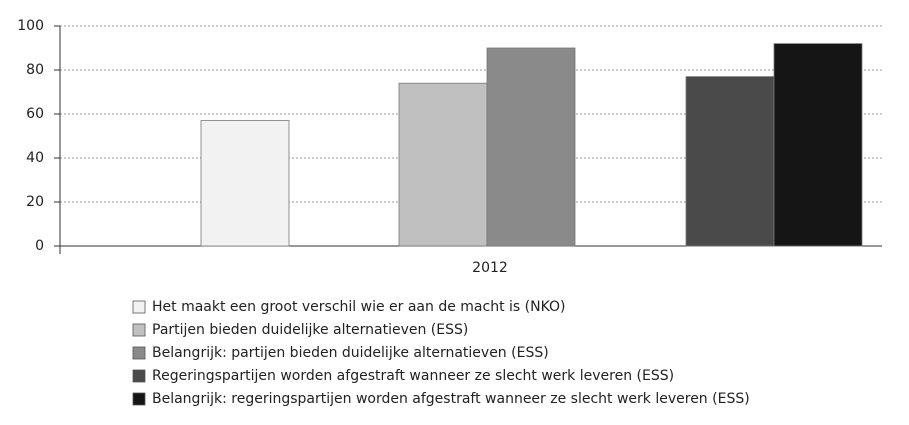 The height and width of the screenshot is (425, 909). What do you see at coordinates (39, 246) in the screenshot?
I see `y-tick-label: 0` at bounding box center [39, 246].